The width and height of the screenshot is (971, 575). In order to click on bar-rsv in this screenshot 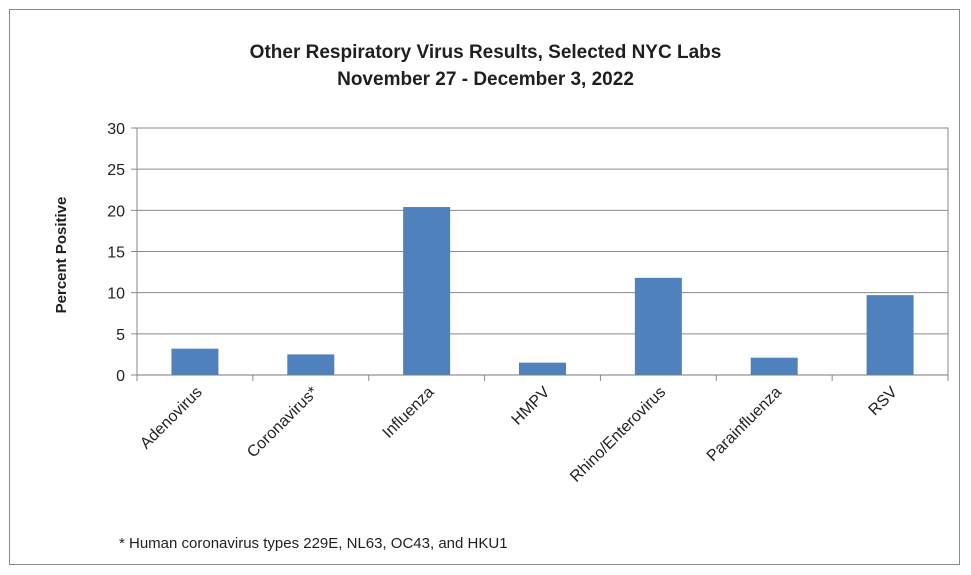, I will do `click(890, 335)`.